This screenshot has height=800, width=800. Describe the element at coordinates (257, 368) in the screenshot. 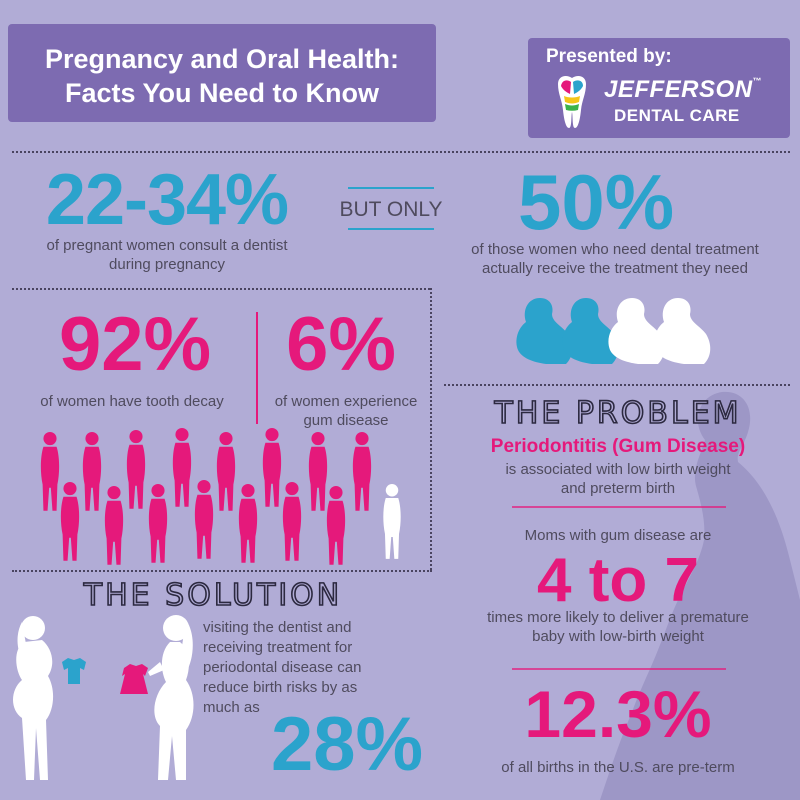

I see `stat-separator-line` at that location.